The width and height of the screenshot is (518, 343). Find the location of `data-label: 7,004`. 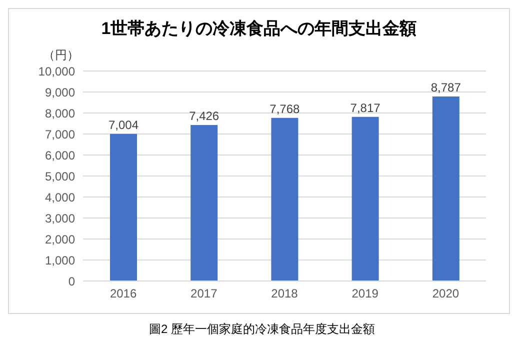

data-label: 7,004 is located at coordinates (123, 125).